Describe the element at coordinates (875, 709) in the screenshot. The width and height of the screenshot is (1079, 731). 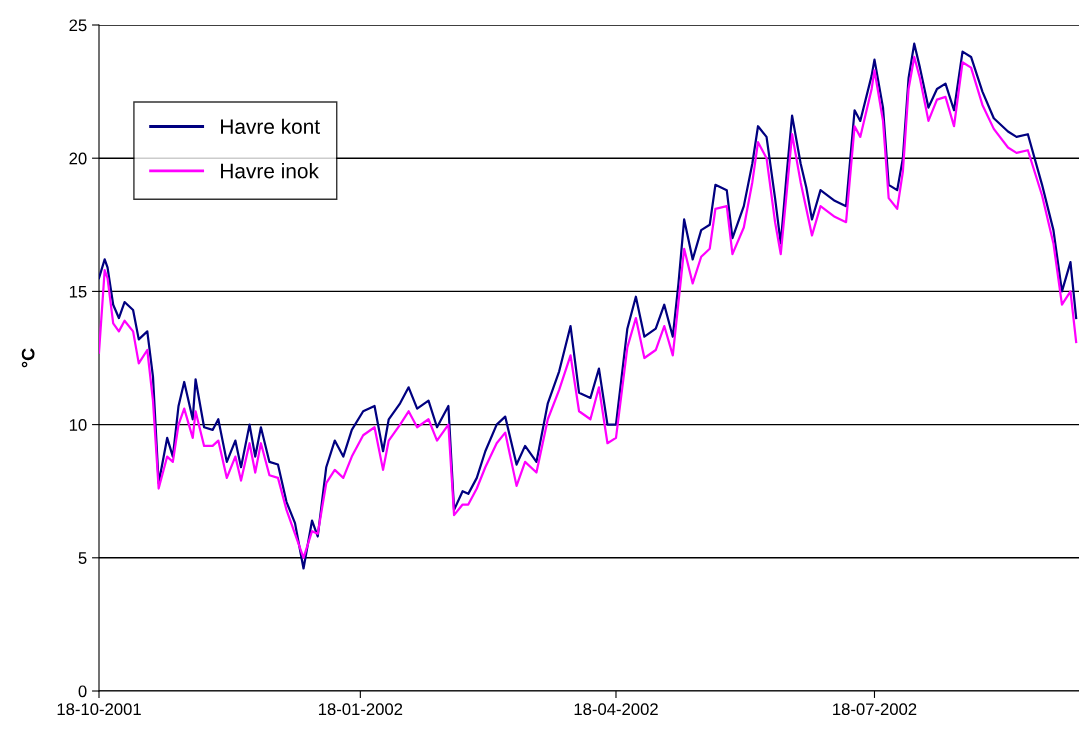
I see `x-tick-label: 18-07-2002` at that location.